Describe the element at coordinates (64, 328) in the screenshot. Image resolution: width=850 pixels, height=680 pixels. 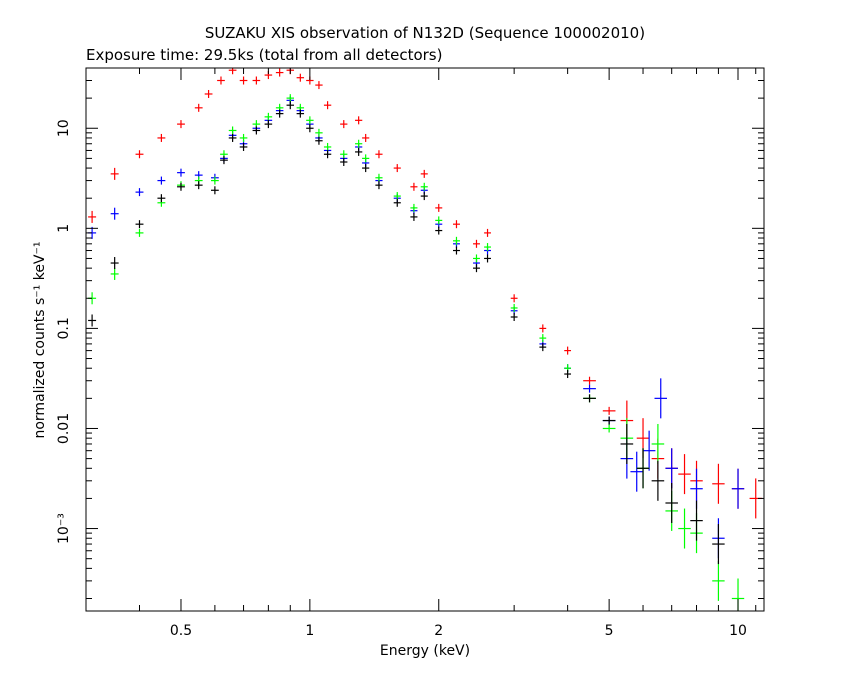
I see `y-tick-label: 0.1` at that location.